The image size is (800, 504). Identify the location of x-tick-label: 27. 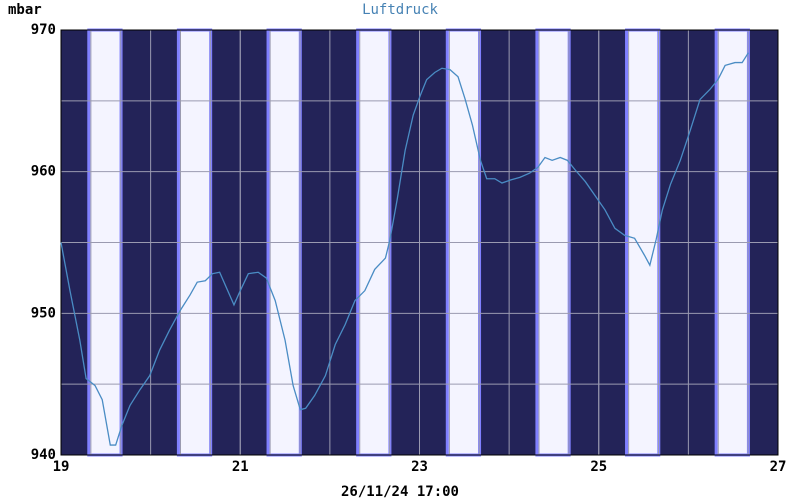
(778, 467).